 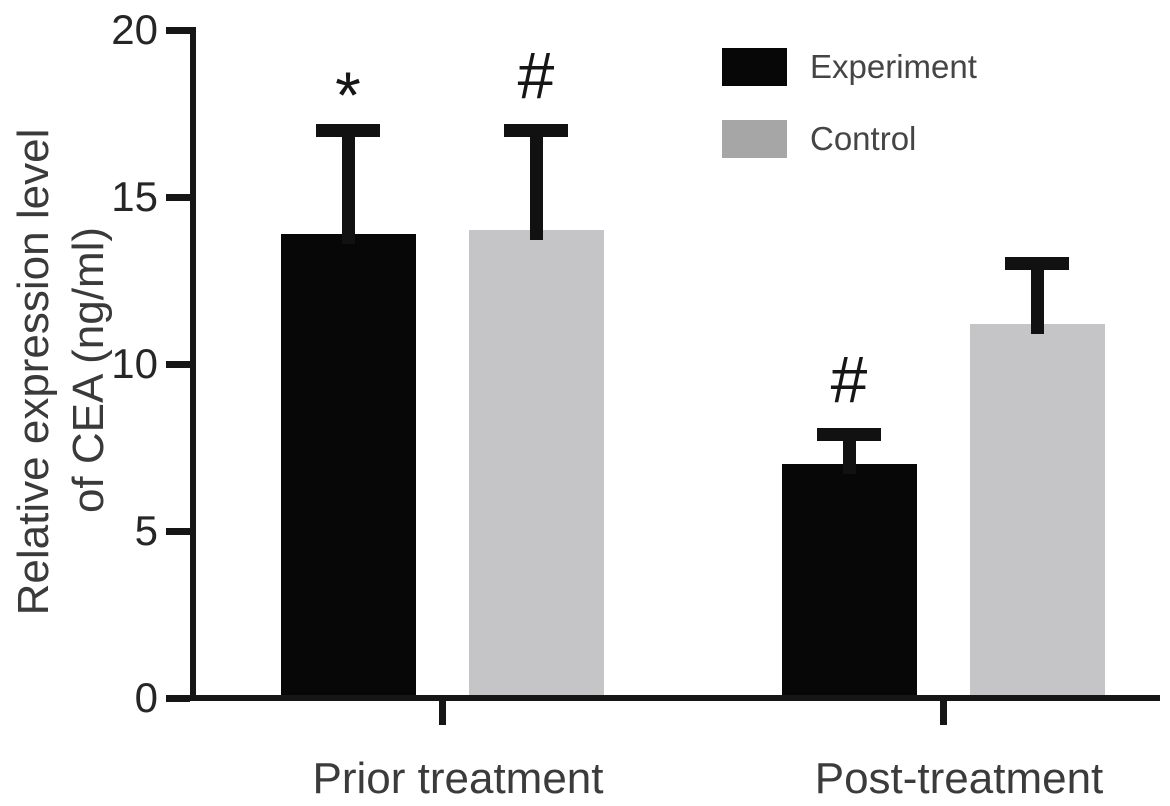 I want to click on legend-swatch-control, so click(x=754, y=139).